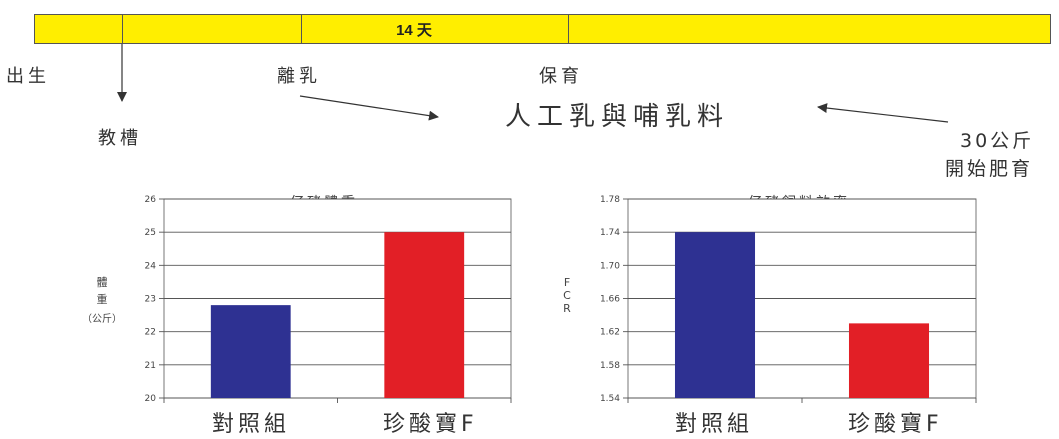 This screenshot has width=1059, height=439. What do you see at coordinates (610, 200) in the screenshot?
I see `y-tick-label: 1.78` at bounding box center [610, 200].